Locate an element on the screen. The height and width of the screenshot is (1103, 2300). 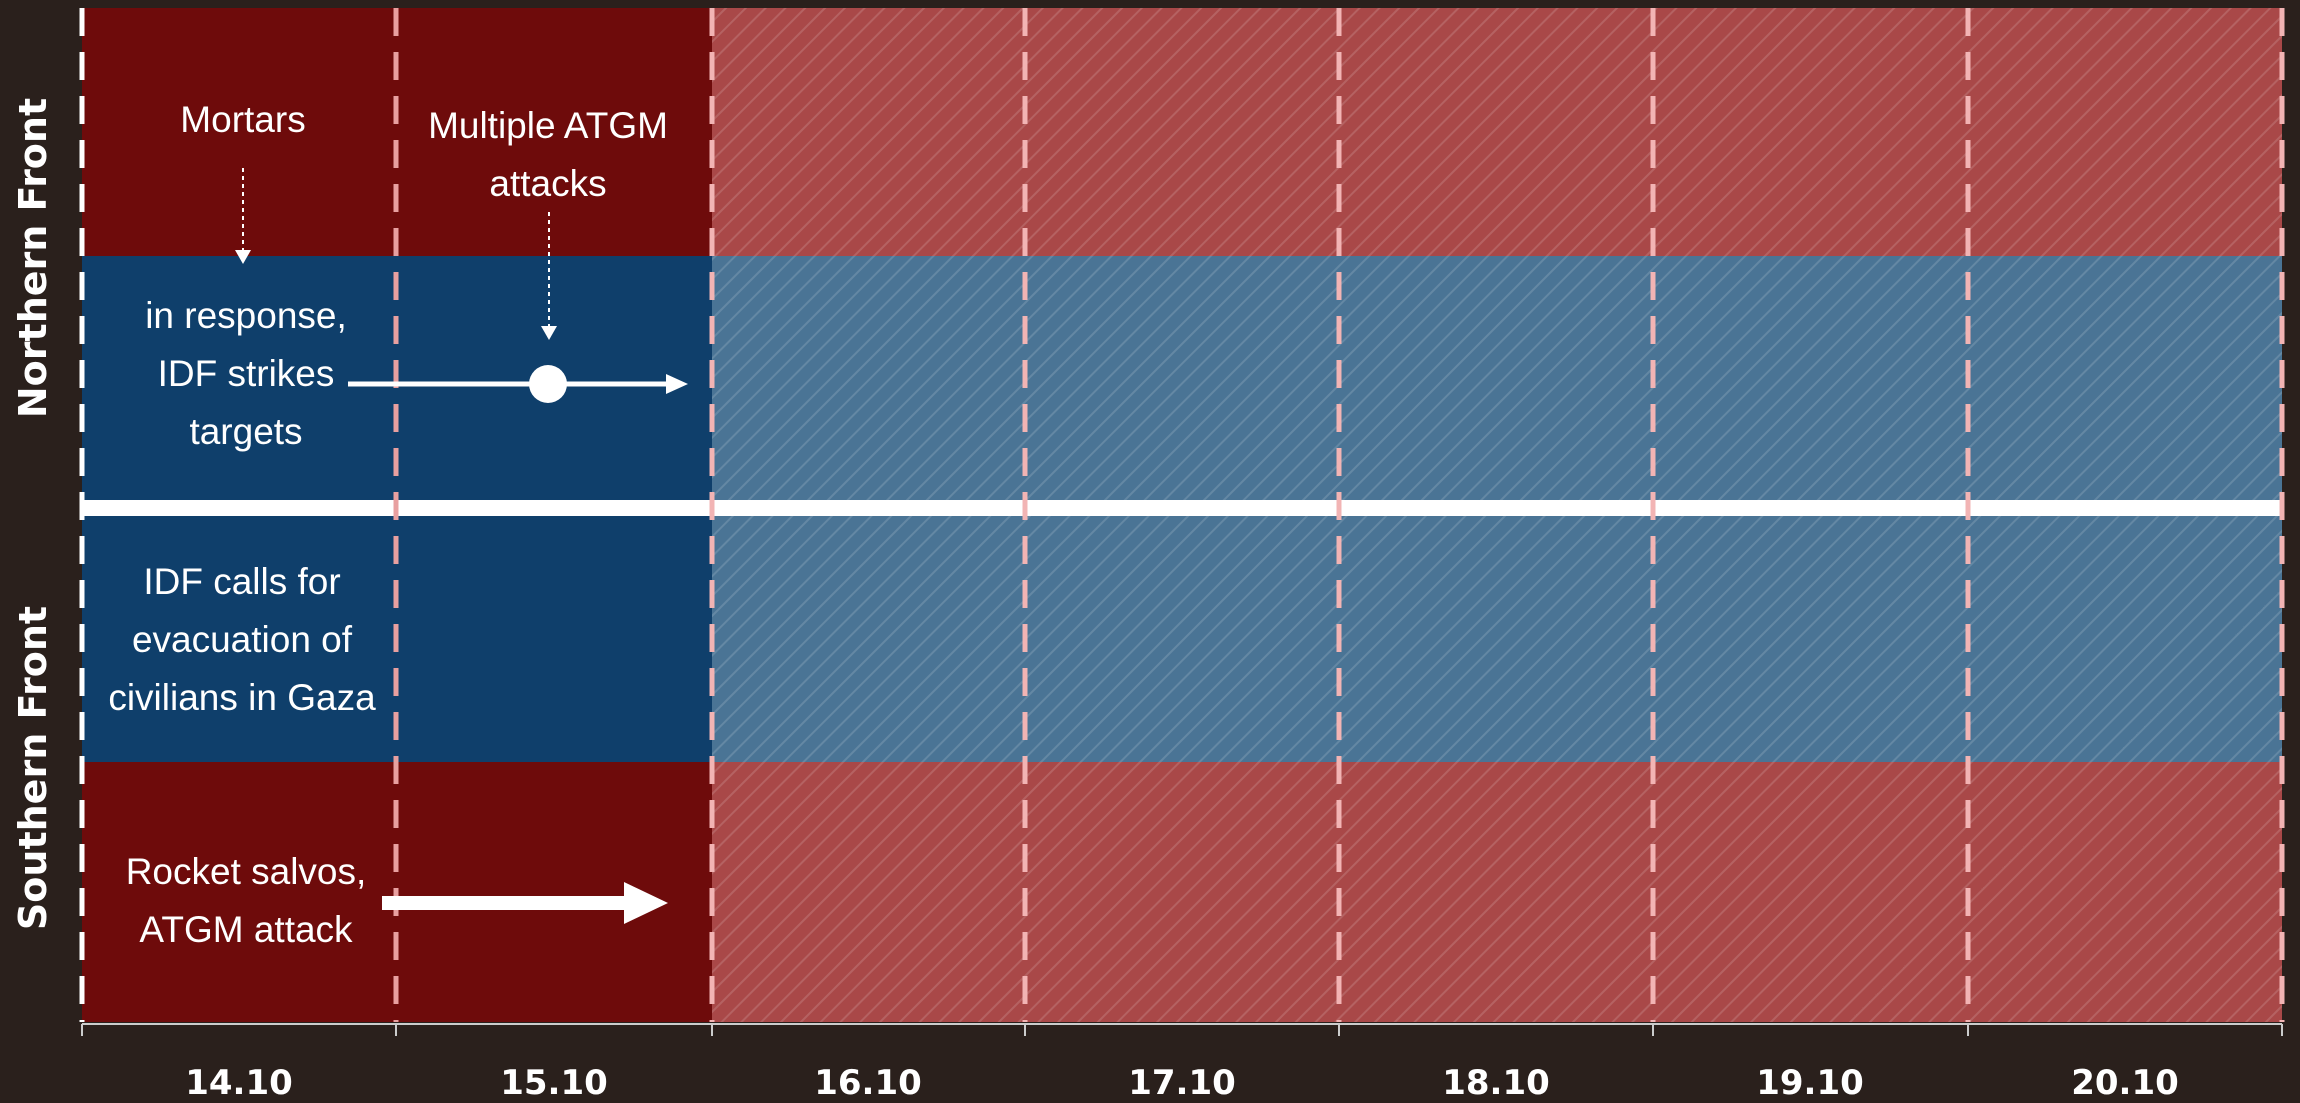
rocket-salvos-arrow-shaft is located at coordinates (505, 903).